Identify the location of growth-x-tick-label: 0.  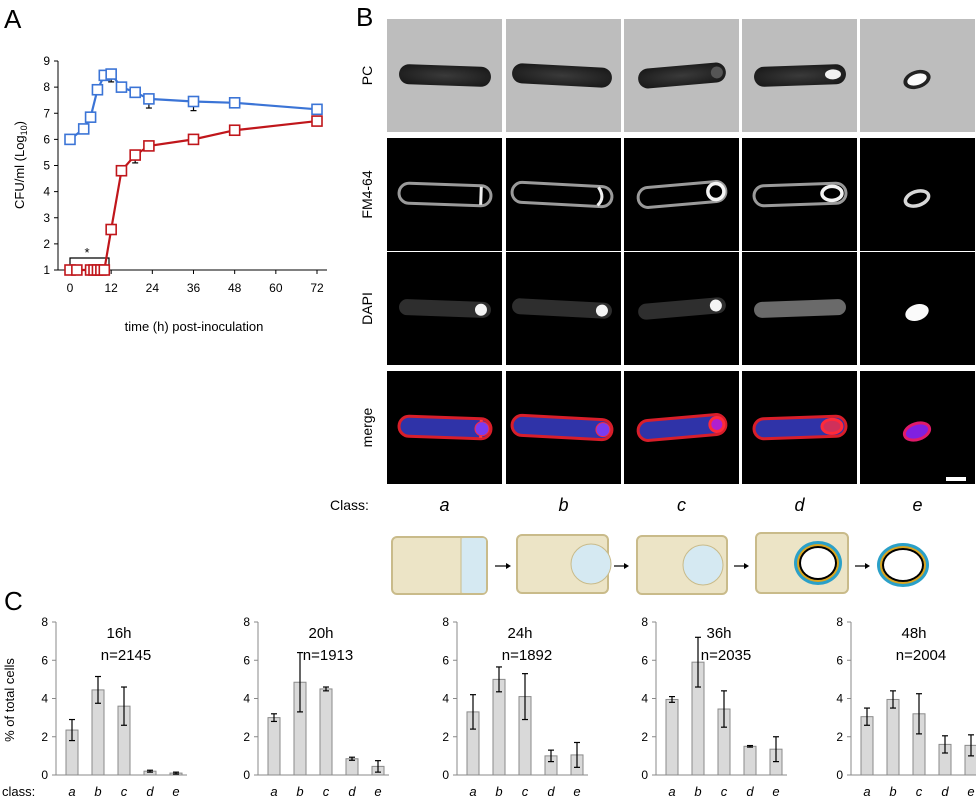
(70, 288).